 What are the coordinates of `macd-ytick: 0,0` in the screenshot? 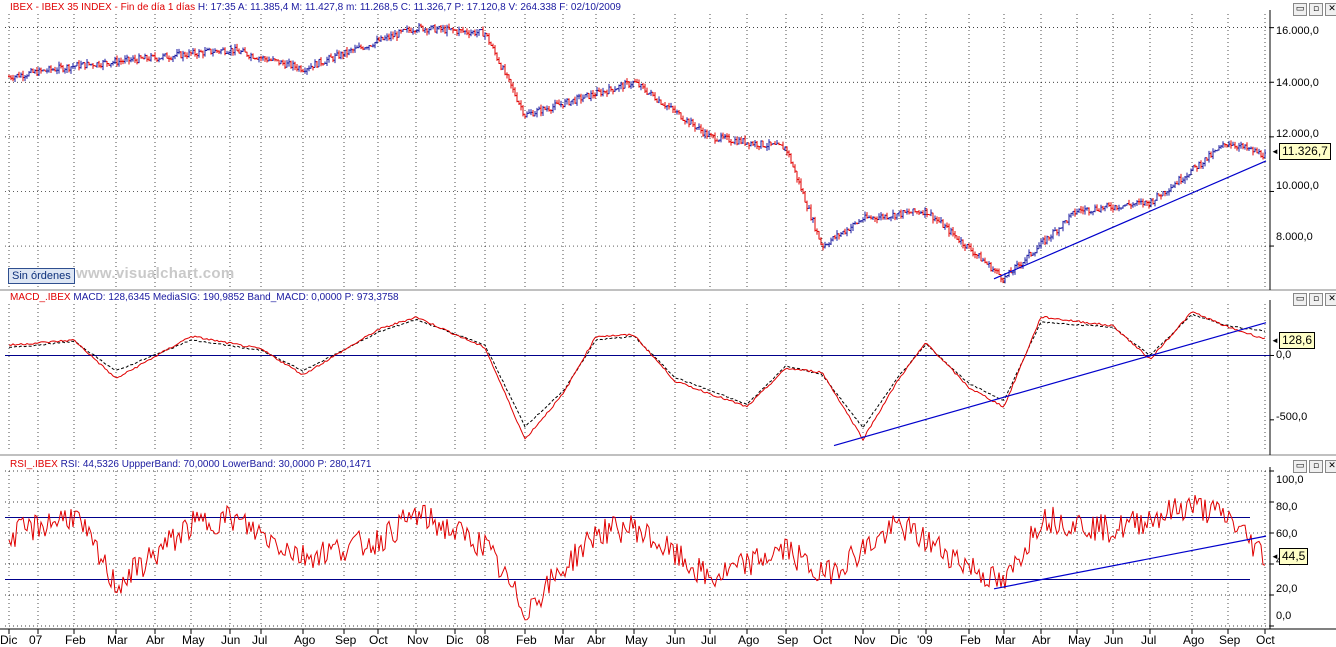 It's located at (1284, 355).